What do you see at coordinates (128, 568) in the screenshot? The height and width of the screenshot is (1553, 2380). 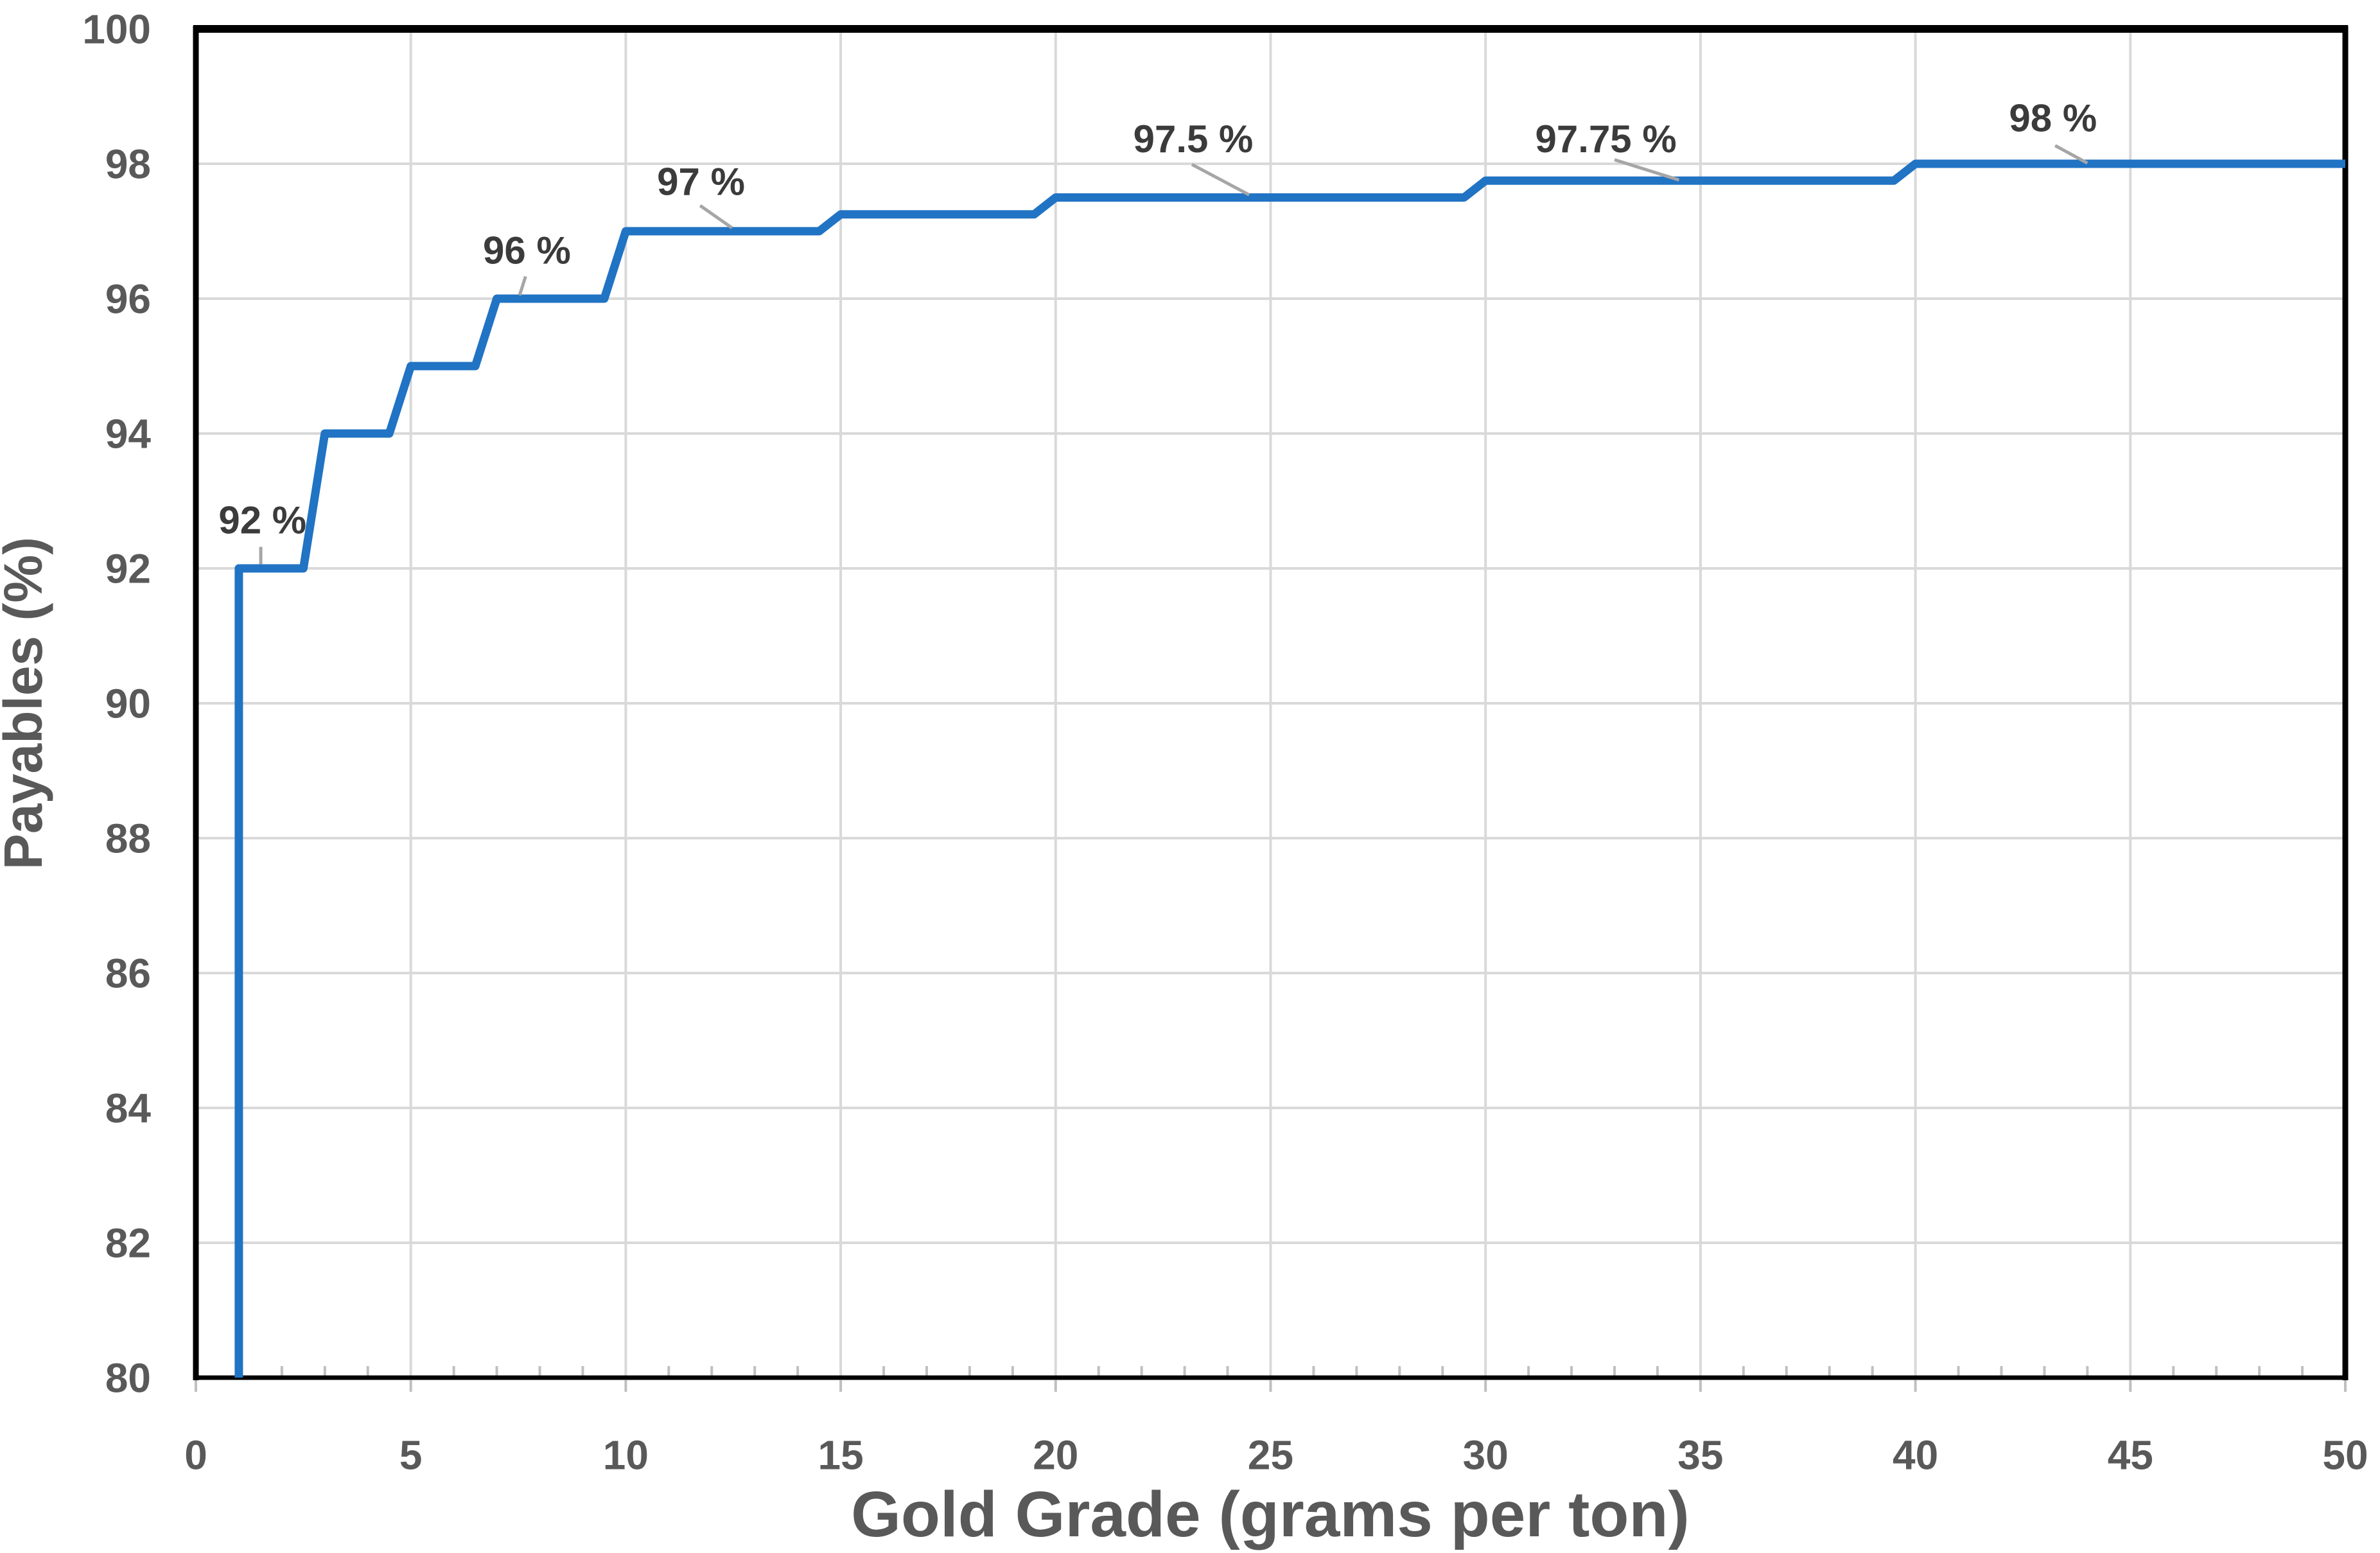 I see `y-tick-label: 92` at bounding box center [128, 568].